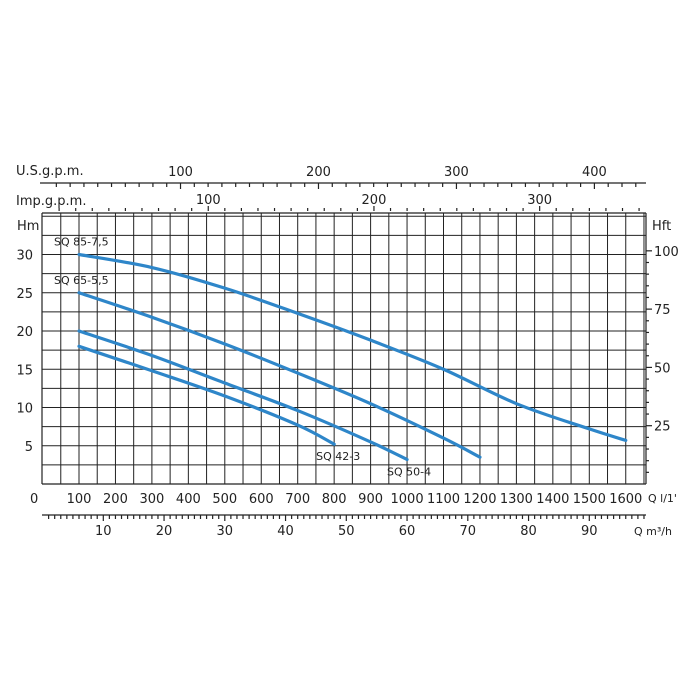 The height and width of the screenshot is (700, 700). I want to click on bottom1-tick-label: 100, so click(79, 499).